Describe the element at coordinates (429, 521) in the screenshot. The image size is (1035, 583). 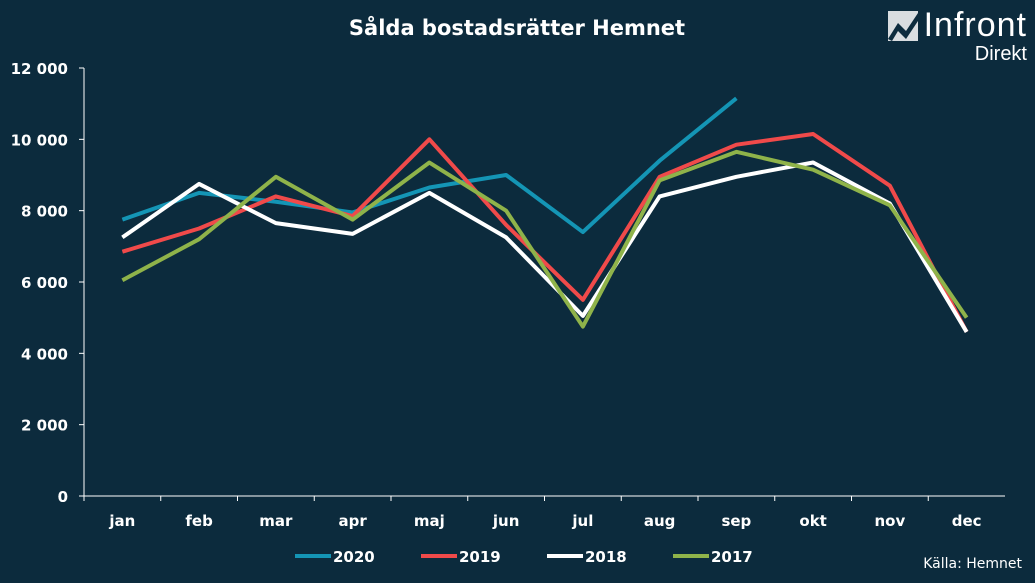
I see `x-tick-label: maj` at that location.